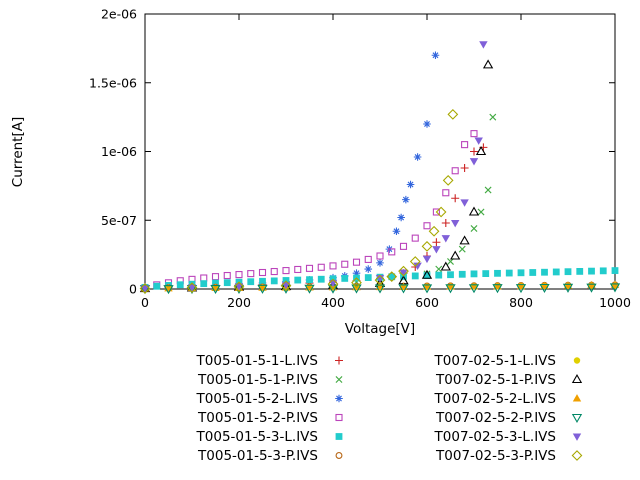  I want to click on y-axis-label: Current[A], so click(18, 152).